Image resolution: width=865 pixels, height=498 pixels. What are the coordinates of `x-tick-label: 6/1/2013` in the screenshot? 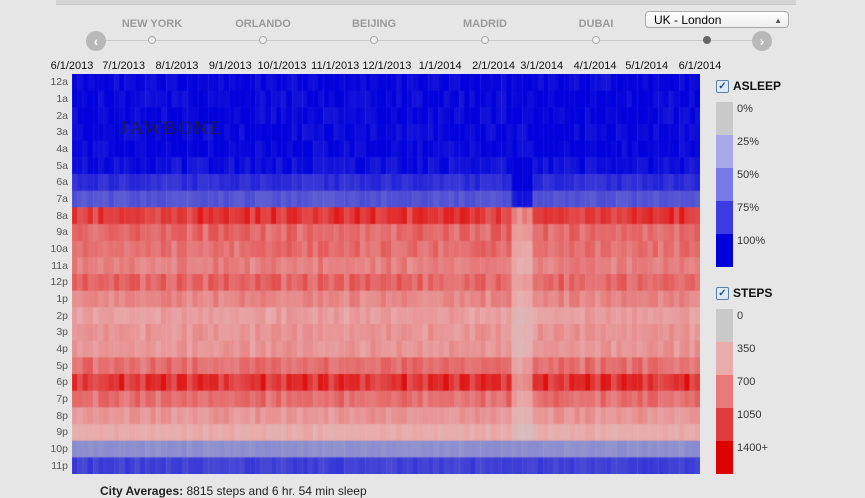 It's located at (72, 66).